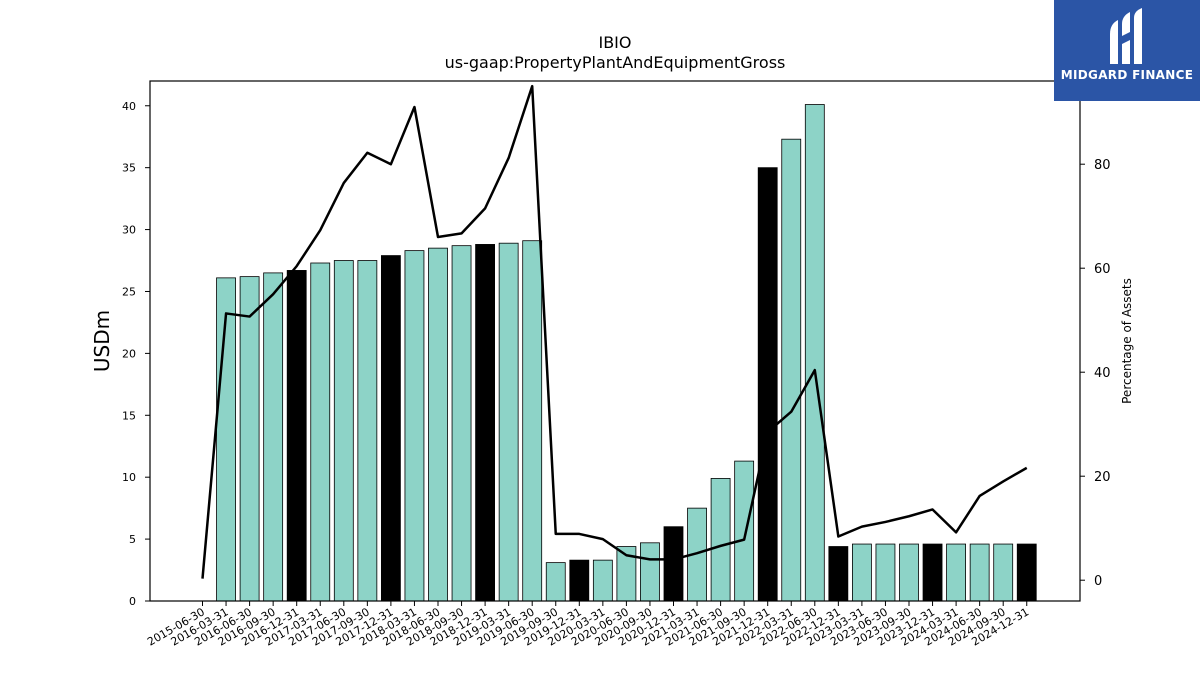  Describe the element at coordinates (1126, 36) in the screenshot. I see `midgard-logo-icon` at that location.